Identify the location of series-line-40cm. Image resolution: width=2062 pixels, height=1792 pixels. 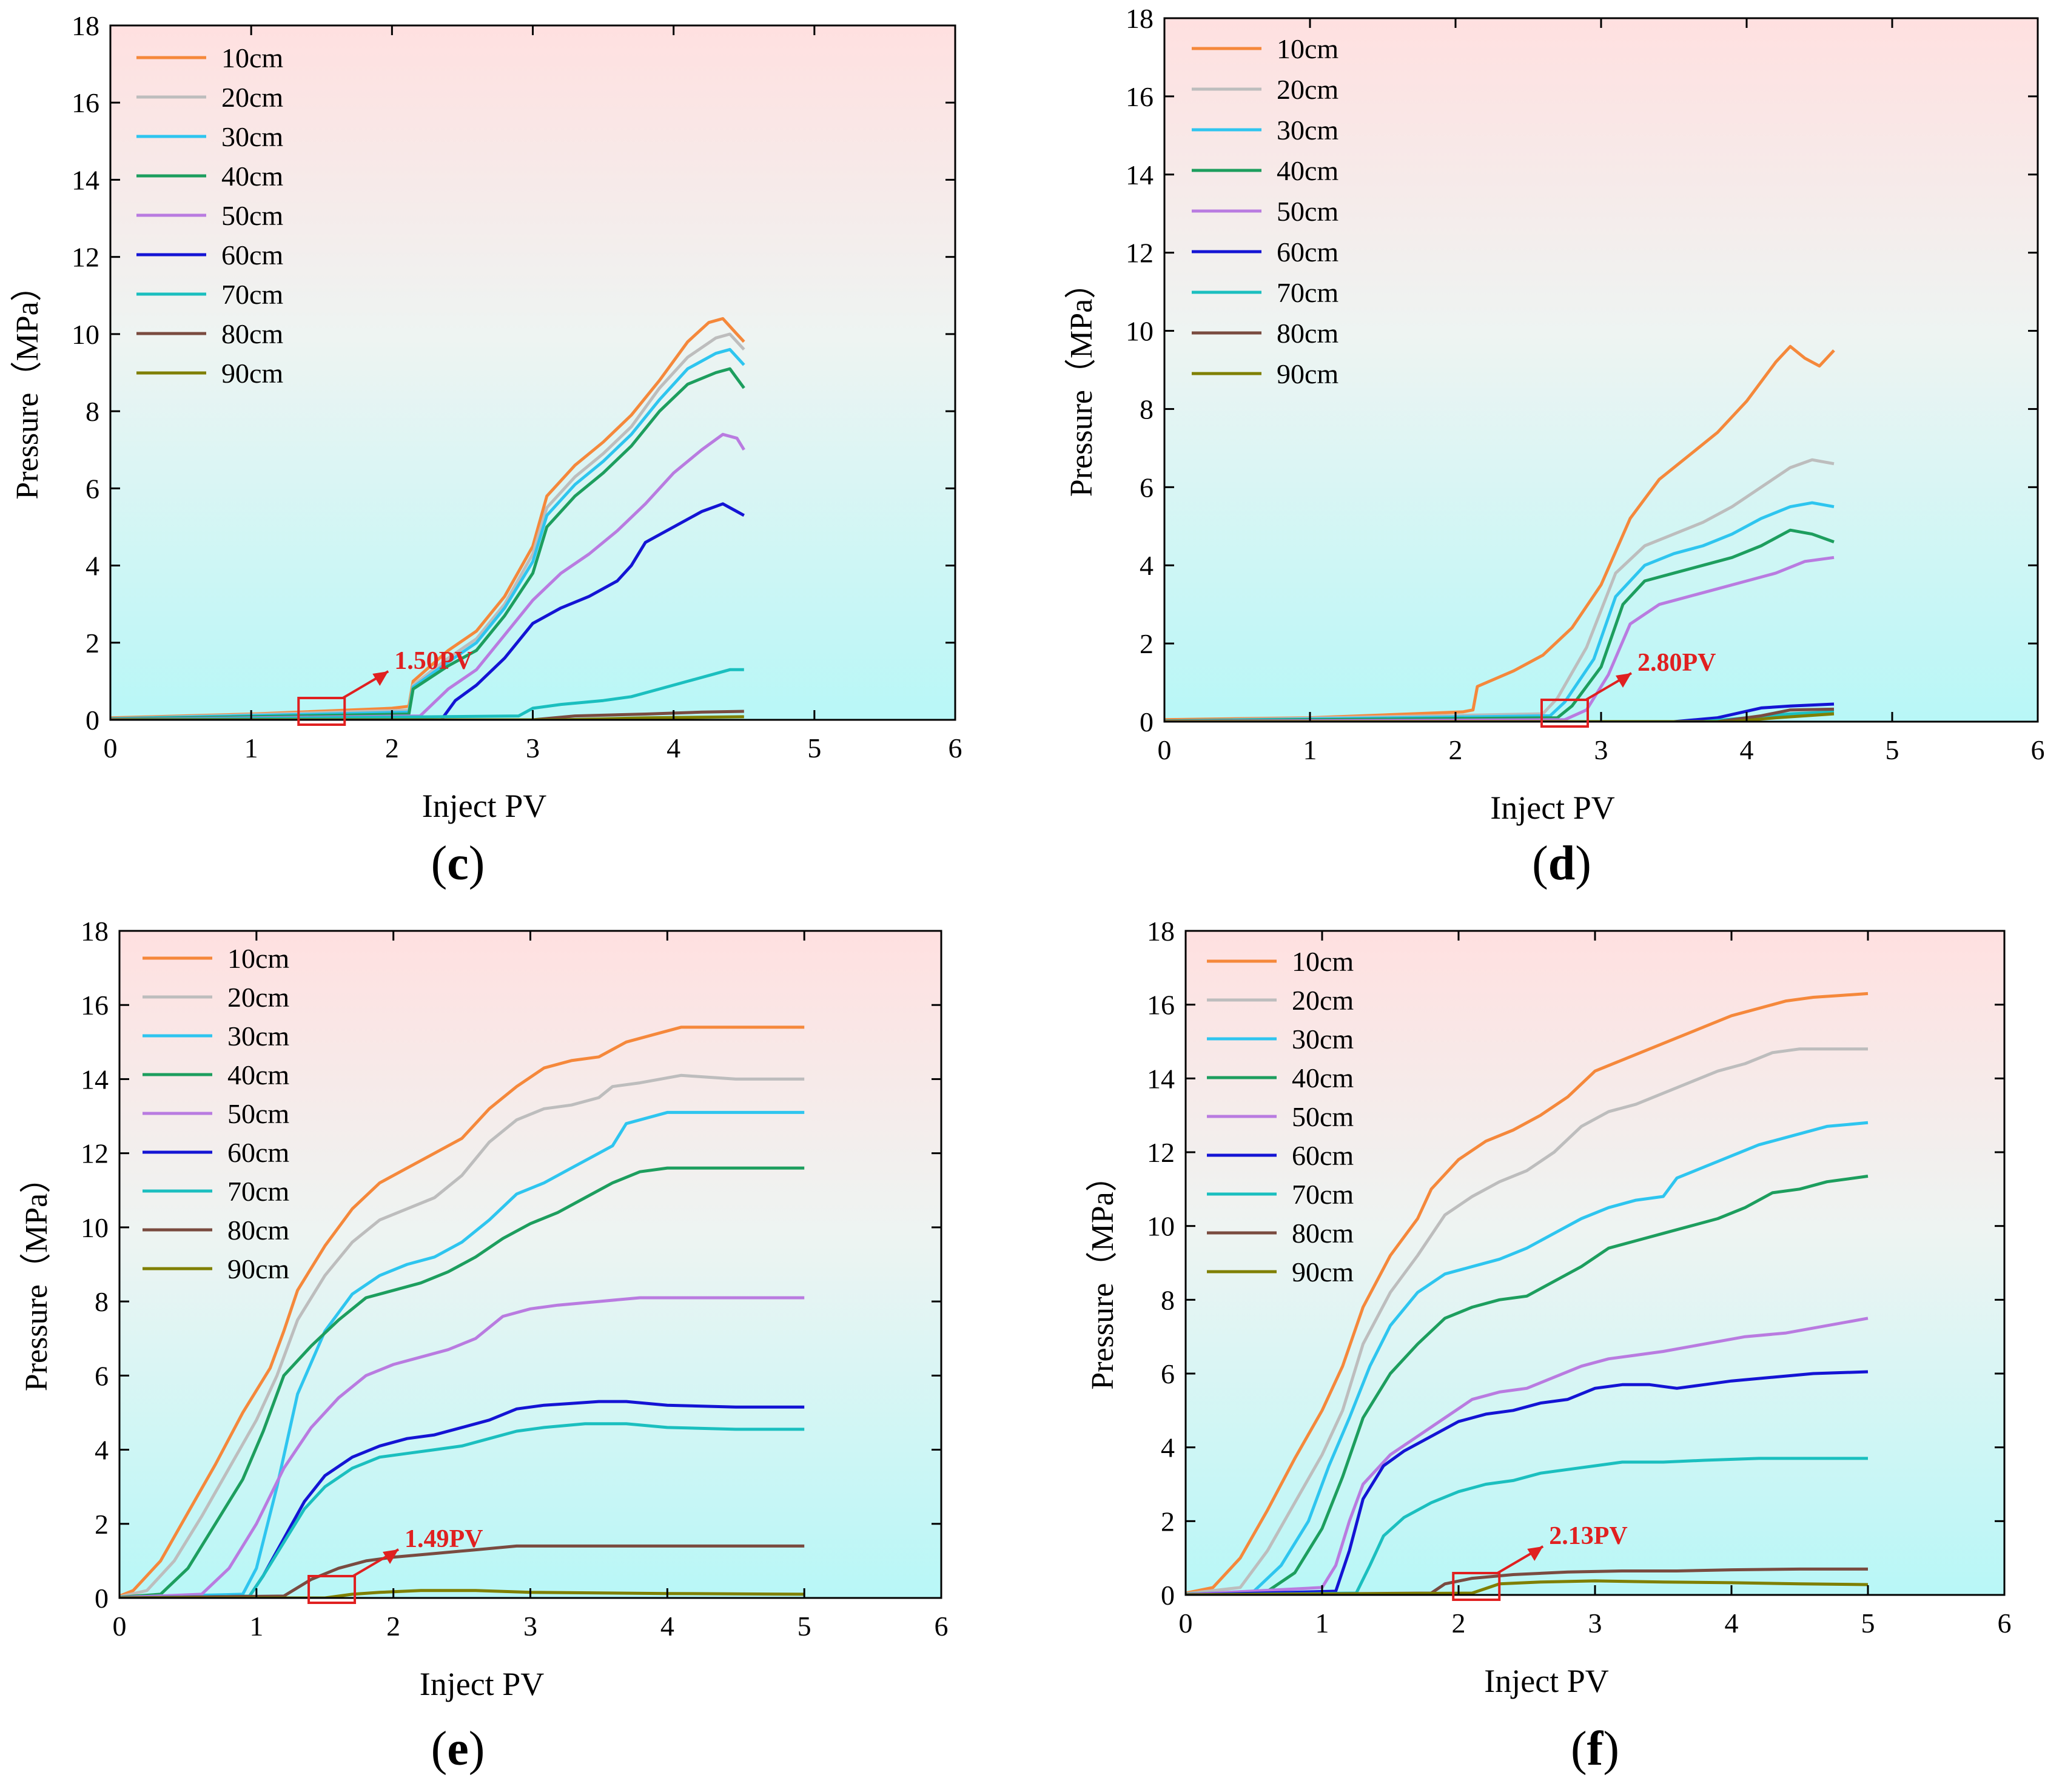
(1527, 1385).